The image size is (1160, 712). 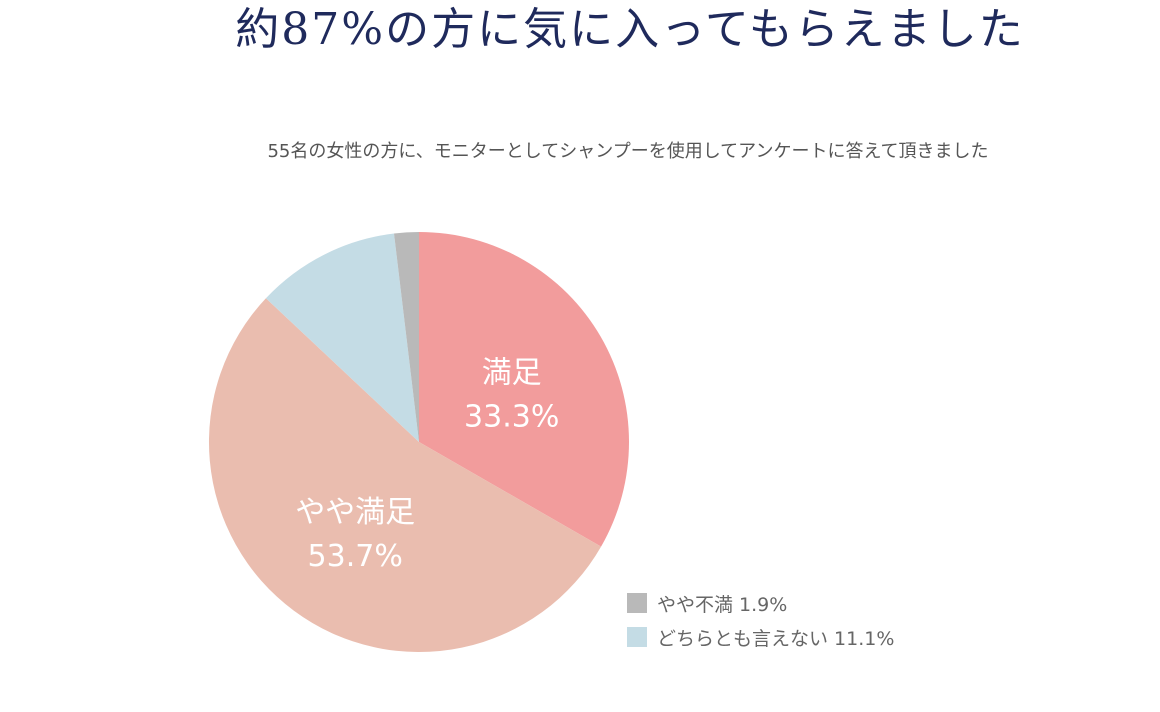 I want to click on chart-title: 約87%の方に気に入ってもらえました, so click(x=630, y=29).